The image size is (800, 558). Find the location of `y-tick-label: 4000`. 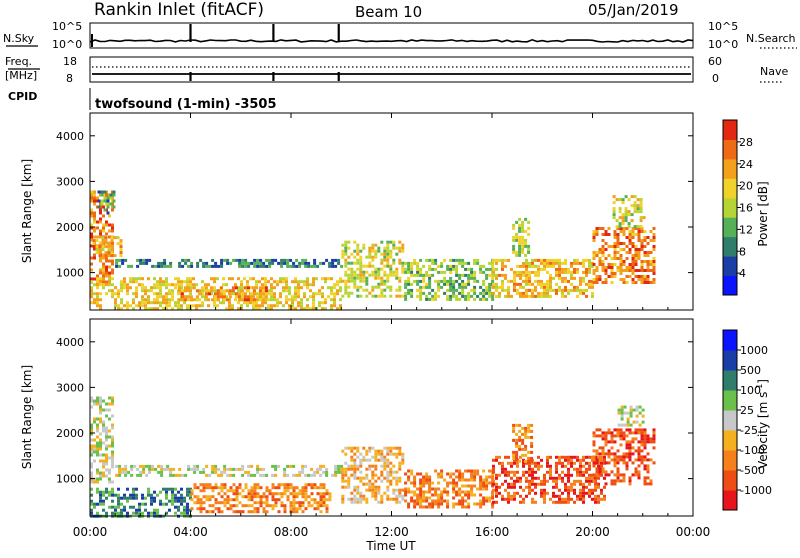

y-tick-label: 4000 is located at coordinates (70, 342).